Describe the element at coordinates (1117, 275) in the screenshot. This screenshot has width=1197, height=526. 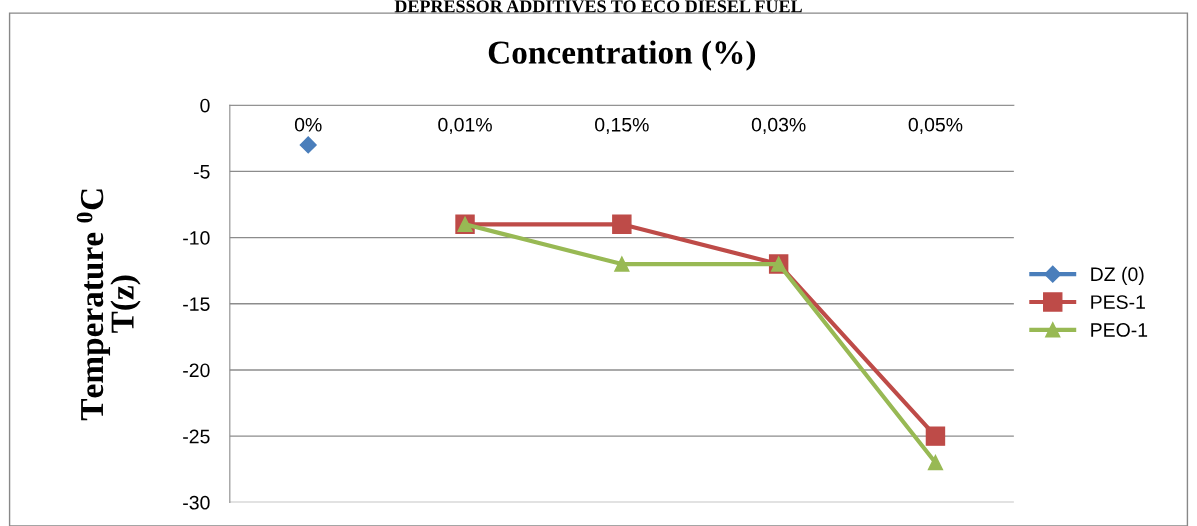
I see `legend-label: DZ (0)` at that location.